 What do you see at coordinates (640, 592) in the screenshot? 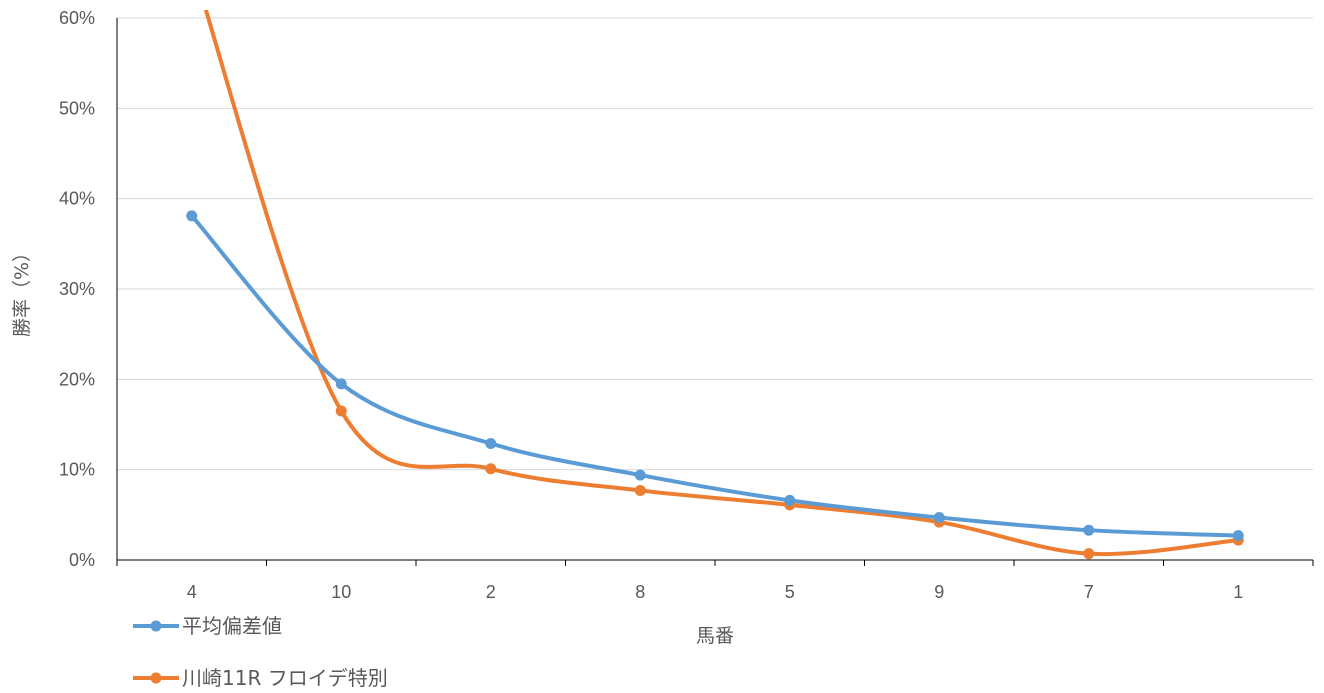
I see `x-tick-label: 8` at bounding box center [640, 592].